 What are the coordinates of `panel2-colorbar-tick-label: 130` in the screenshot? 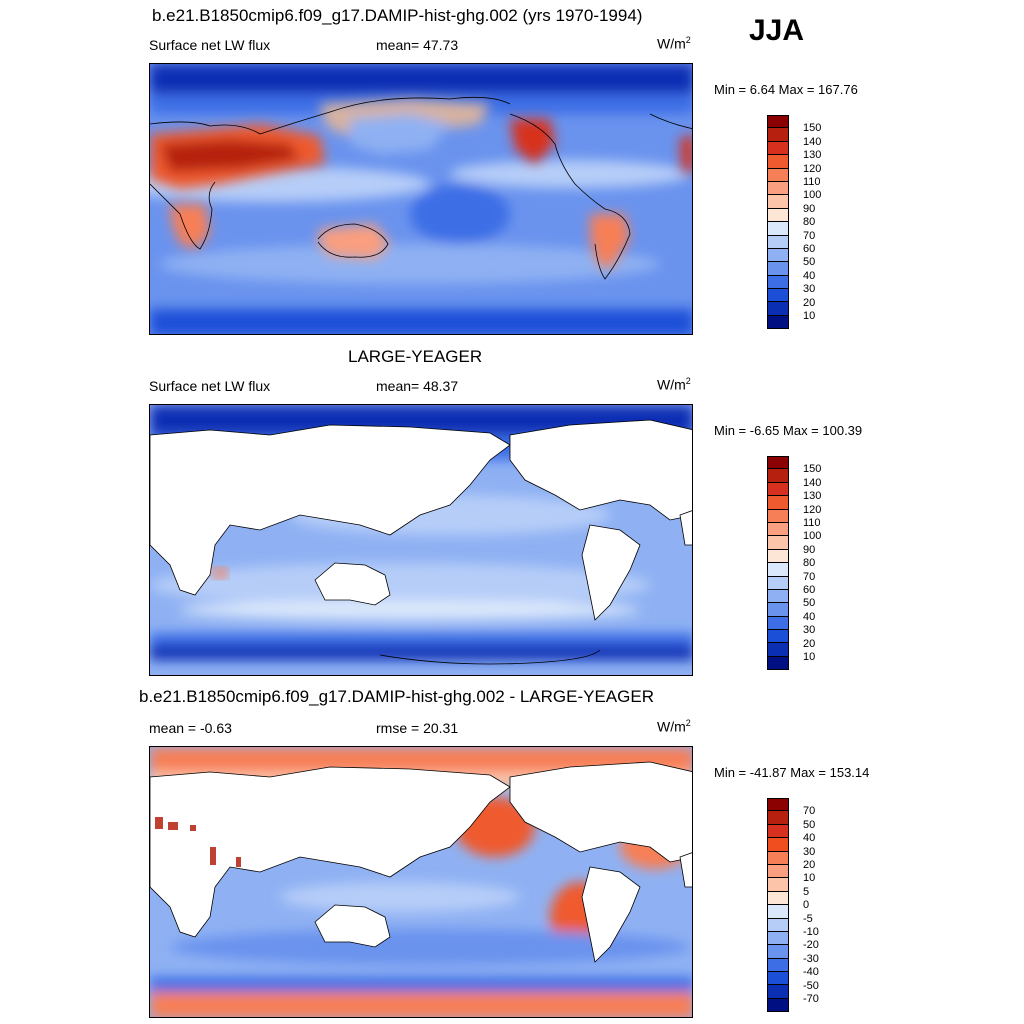 It's located at (812, 496).